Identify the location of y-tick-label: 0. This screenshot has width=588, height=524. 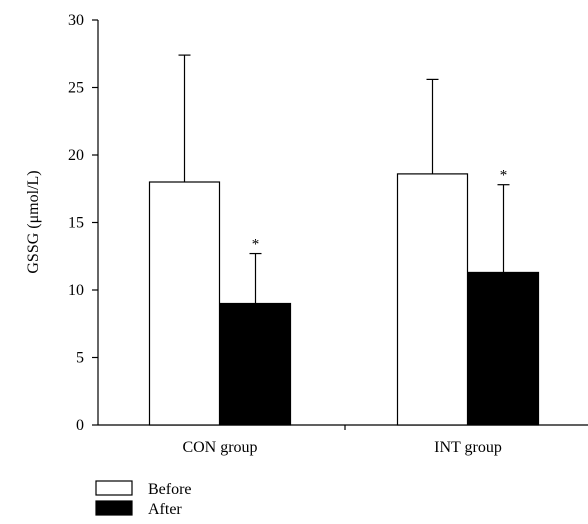
(80, 425).